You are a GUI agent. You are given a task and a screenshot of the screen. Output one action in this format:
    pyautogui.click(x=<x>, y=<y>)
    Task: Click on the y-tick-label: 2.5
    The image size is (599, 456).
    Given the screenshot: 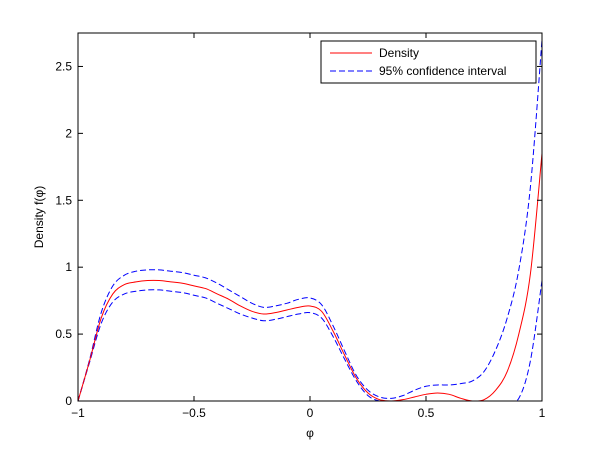 What is the action you would take?
    pyautogui.click(x=63, y=66)
    